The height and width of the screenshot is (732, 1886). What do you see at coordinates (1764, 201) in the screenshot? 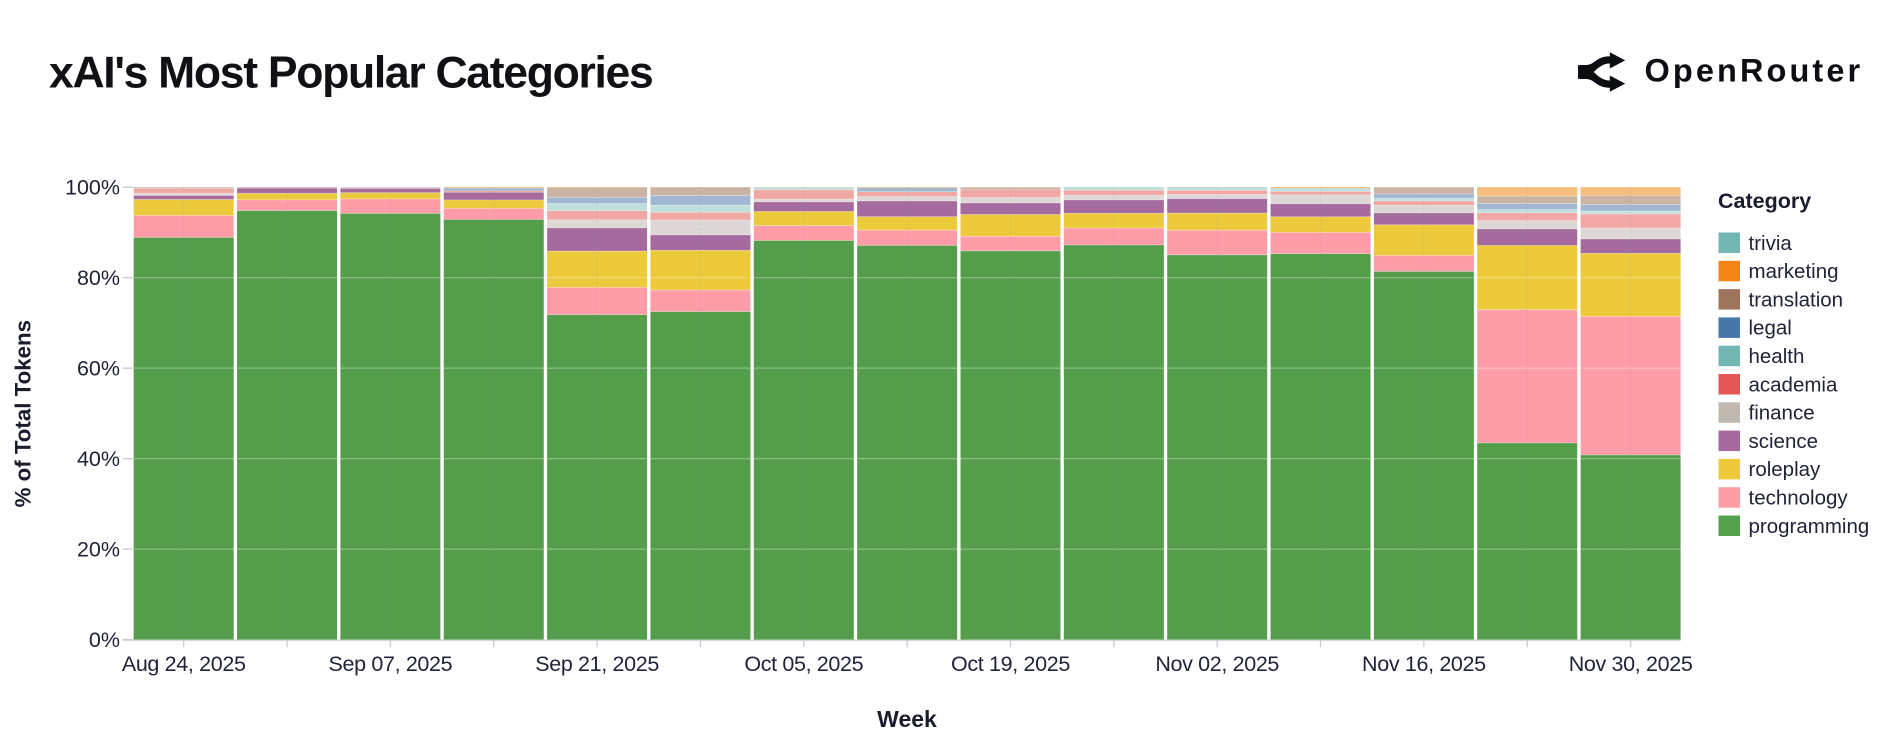
I see `svg-text: Category` at bounding box center [1764, 201].